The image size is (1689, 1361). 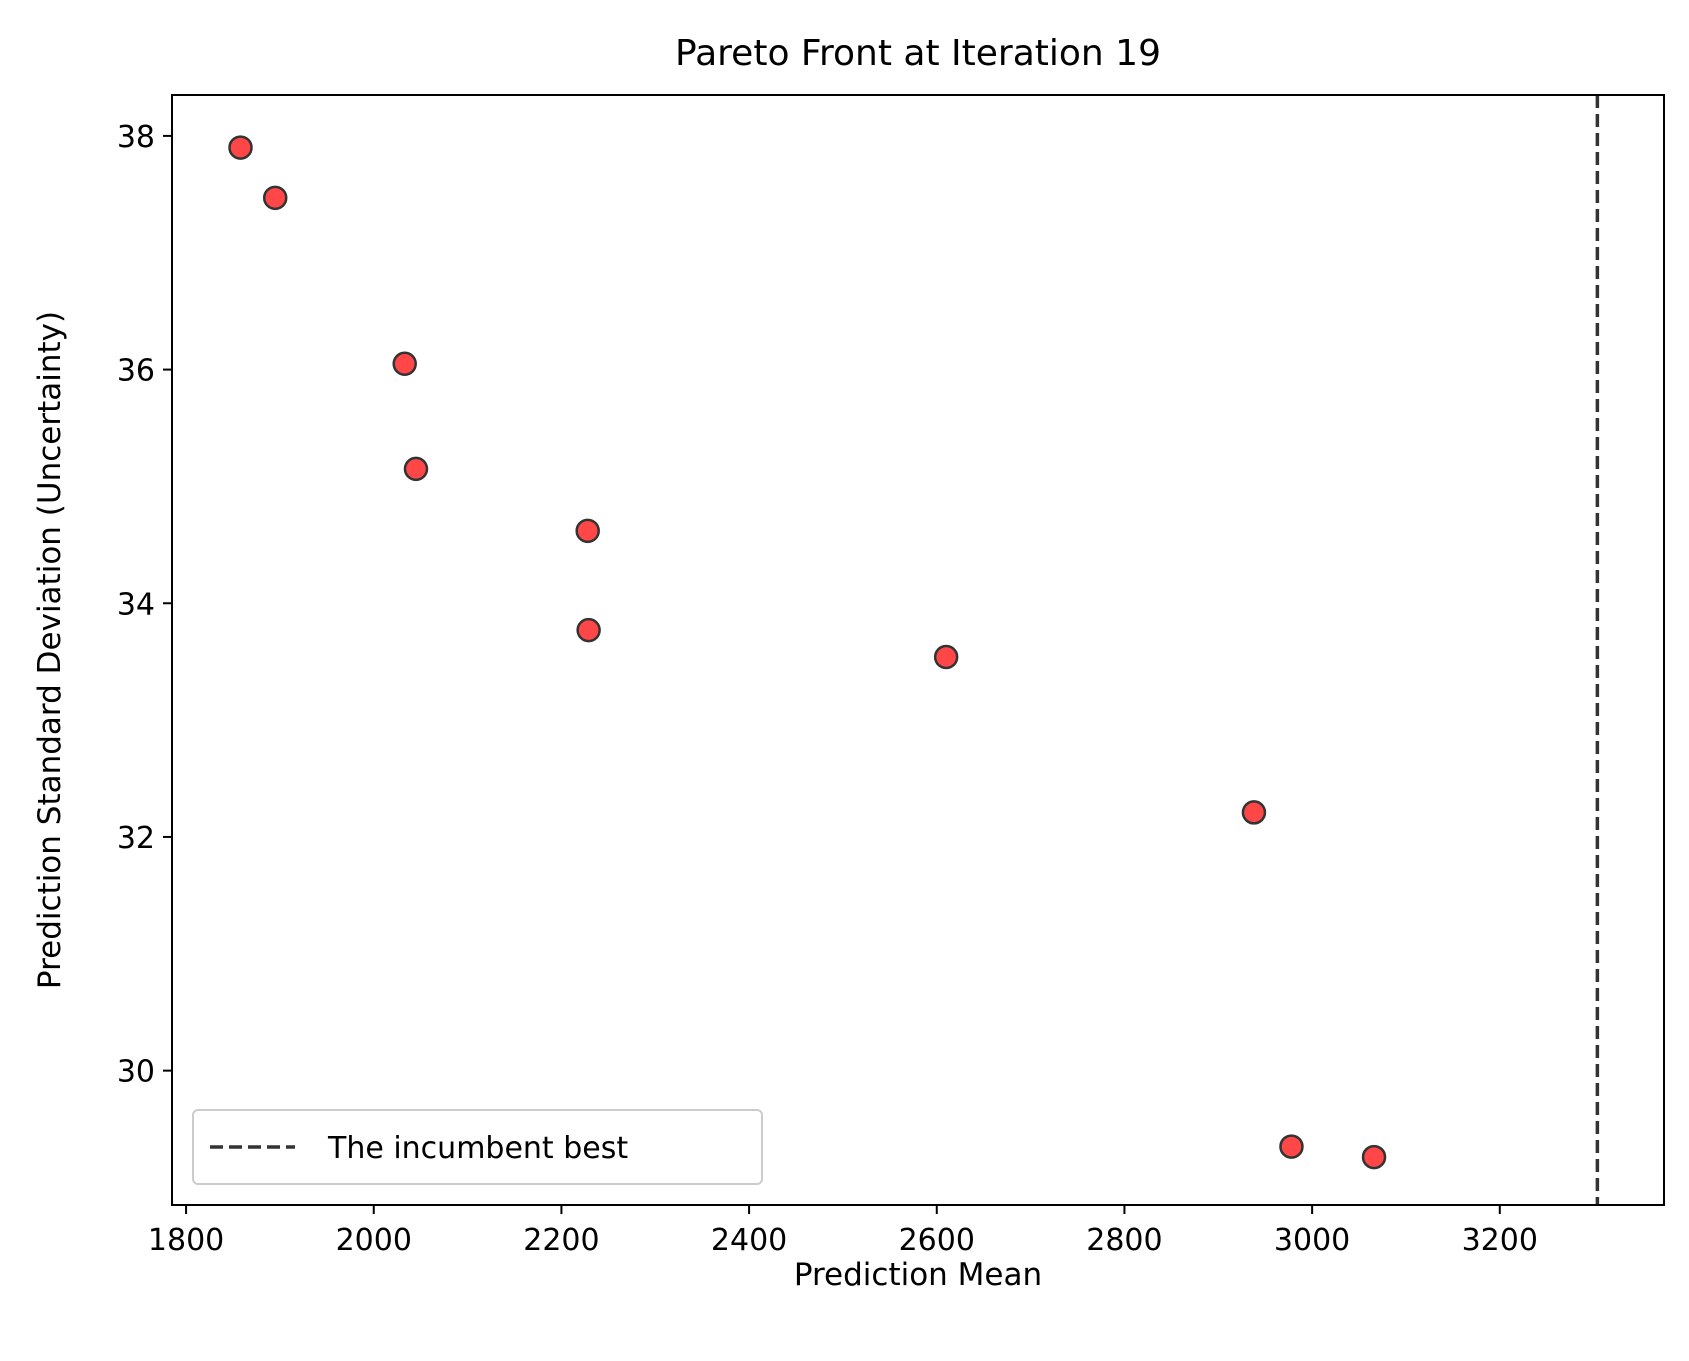 I want to click on x-tick-label: 2200, so click(x=561, y=1240).